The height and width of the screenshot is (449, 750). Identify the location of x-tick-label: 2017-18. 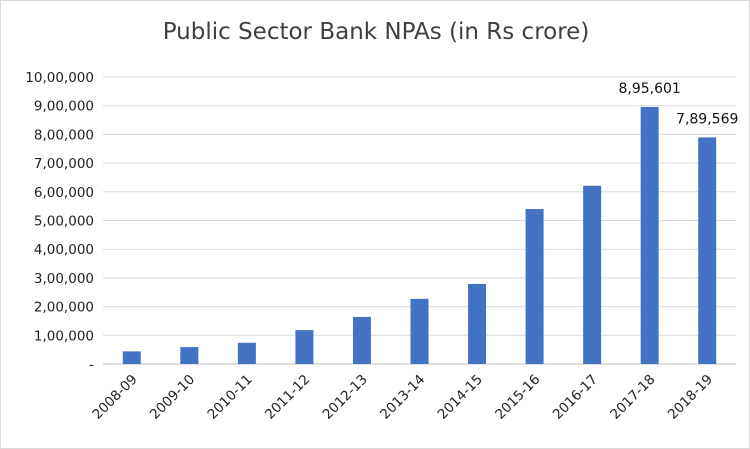
(632, 397).